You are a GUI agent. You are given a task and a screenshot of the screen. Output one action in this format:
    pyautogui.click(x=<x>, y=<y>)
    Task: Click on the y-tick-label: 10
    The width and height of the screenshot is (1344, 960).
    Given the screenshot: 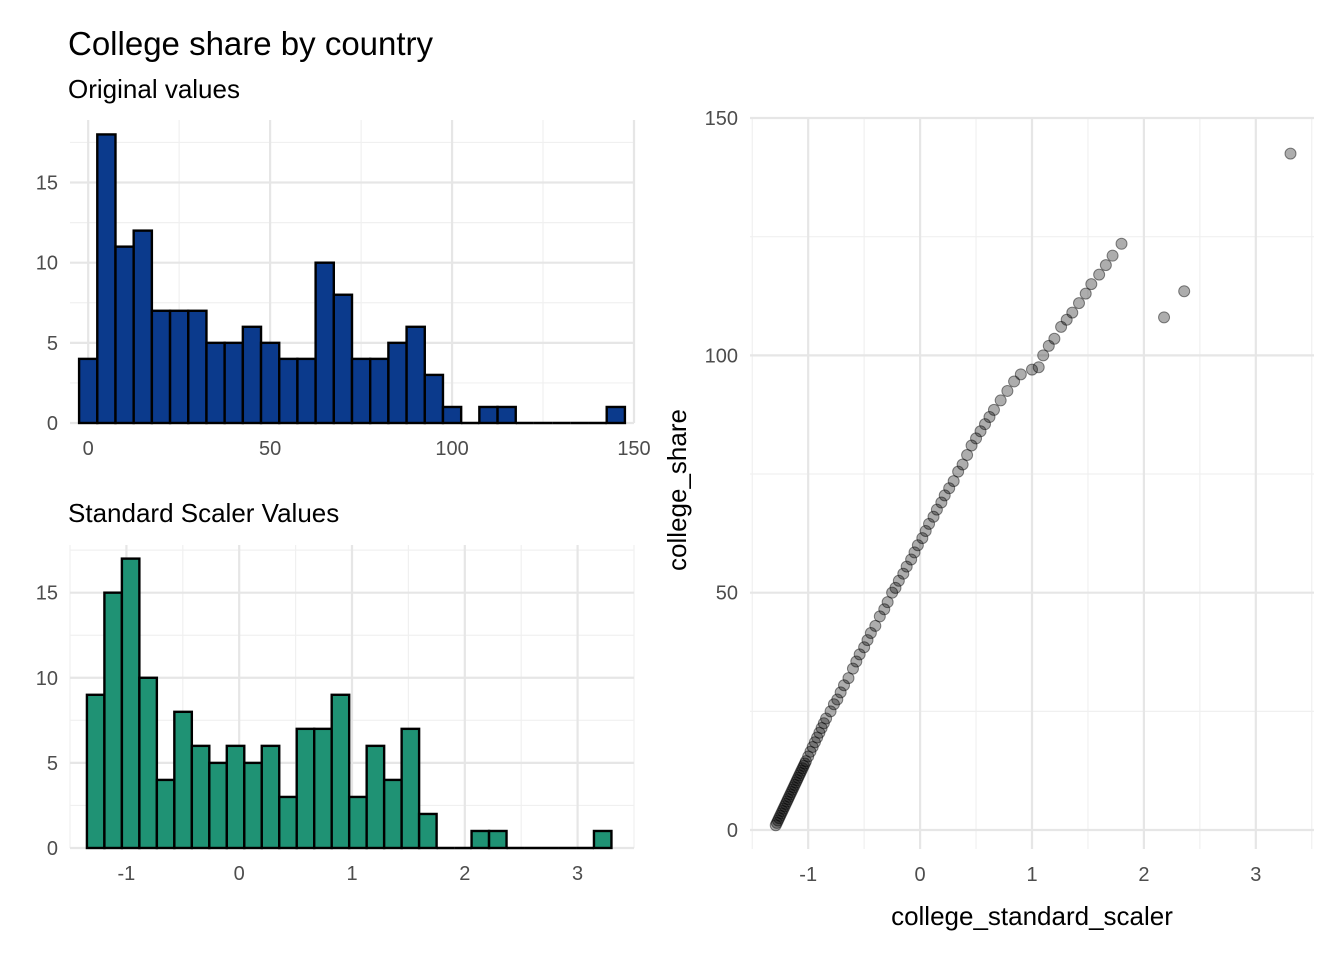 What is the action you would take?
    pyautogui.click(x=47, y=264)
    